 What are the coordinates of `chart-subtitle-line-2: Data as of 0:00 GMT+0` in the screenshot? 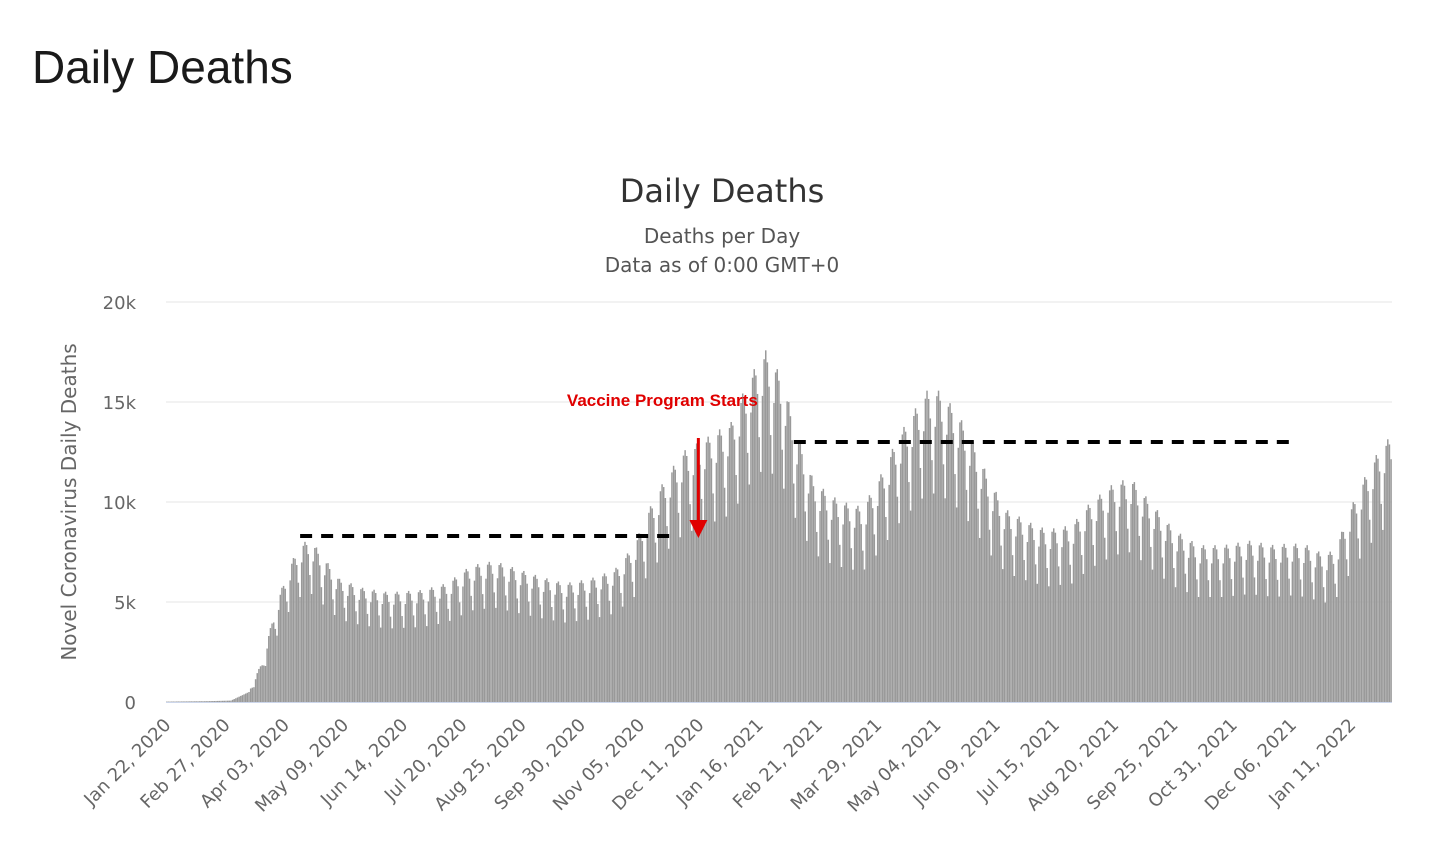 It's located at (722, 265).